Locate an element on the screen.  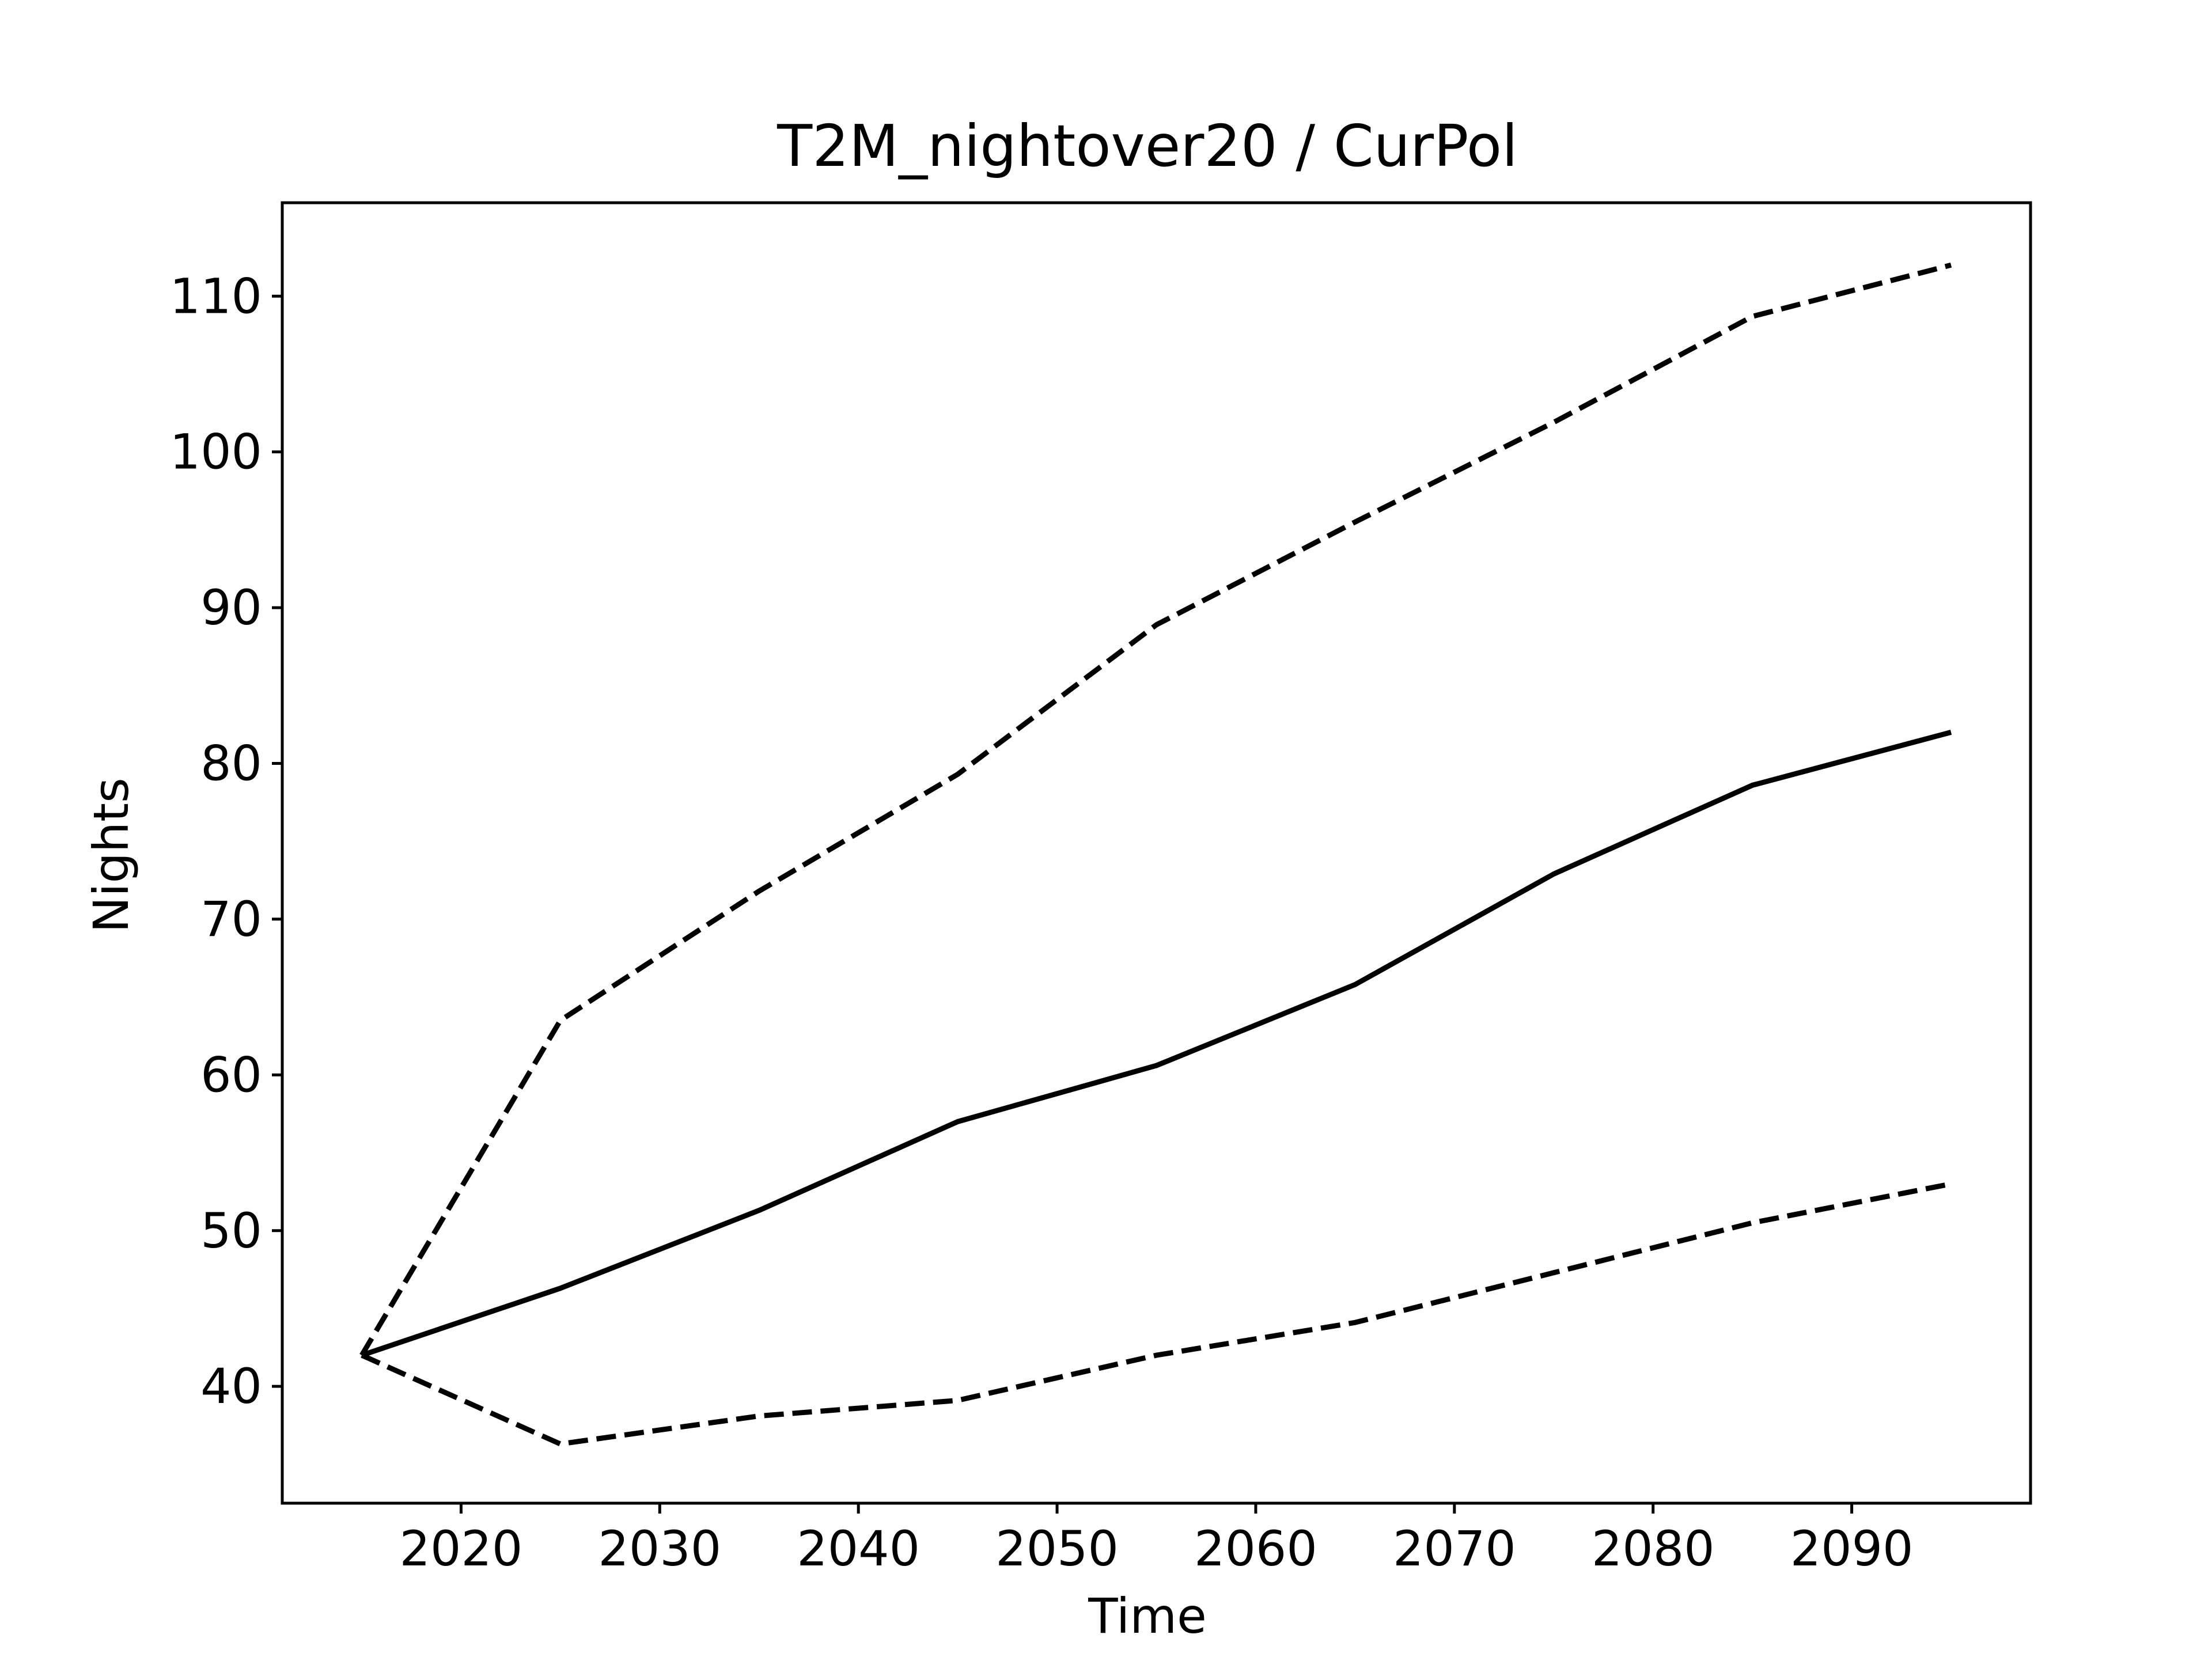
y-tick-label: 90 is located at coordinates (231, 607).